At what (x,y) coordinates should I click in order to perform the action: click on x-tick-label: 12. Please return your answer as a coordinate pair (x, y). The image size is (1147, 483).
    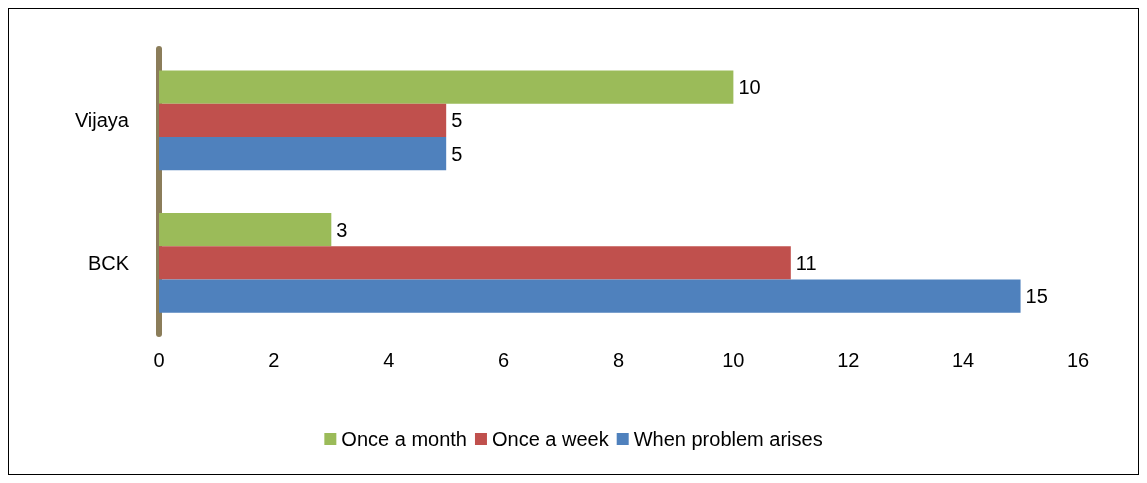
    Looking at the image, I should click on (848, 360).